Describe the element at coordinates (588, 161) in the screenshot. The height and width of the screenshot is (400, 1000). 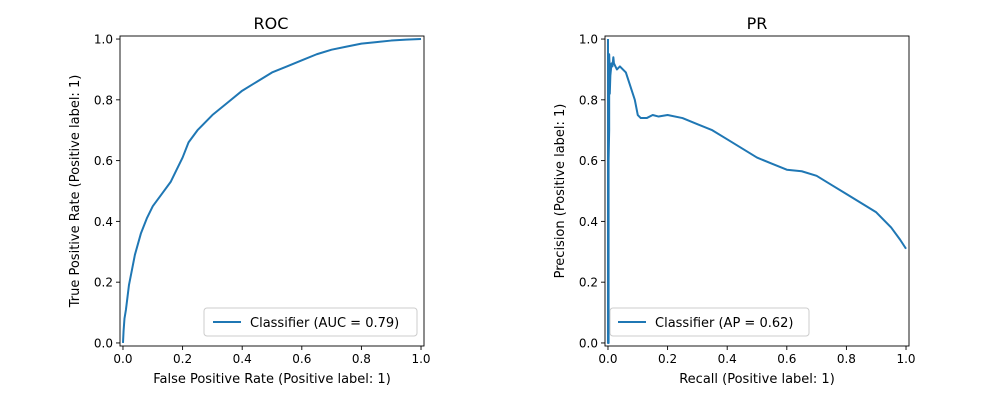
I see `pr-ytick-label: 0.6` at that location.